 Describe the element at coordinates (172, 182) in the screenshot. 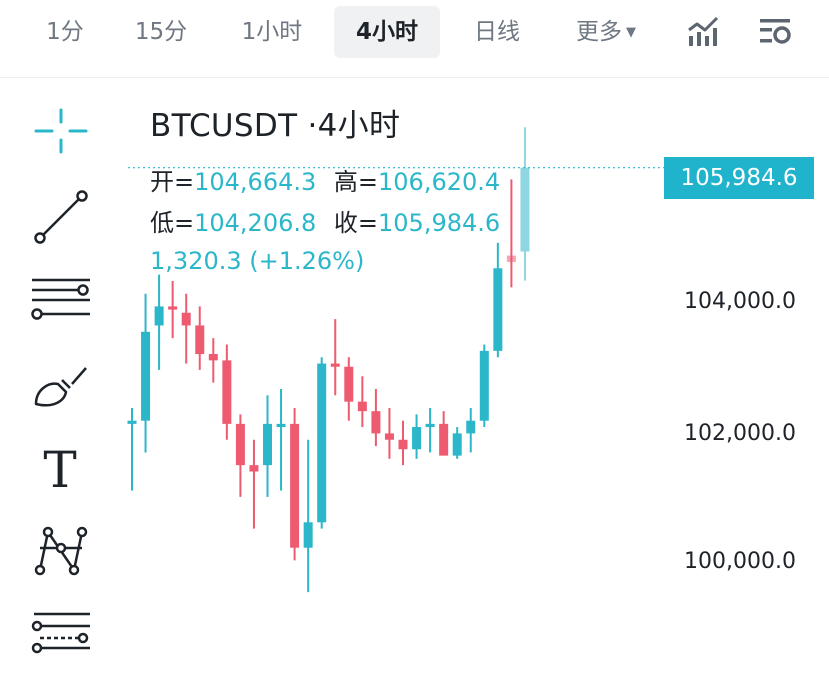

I see `legend-open-label: 开=` at that location.